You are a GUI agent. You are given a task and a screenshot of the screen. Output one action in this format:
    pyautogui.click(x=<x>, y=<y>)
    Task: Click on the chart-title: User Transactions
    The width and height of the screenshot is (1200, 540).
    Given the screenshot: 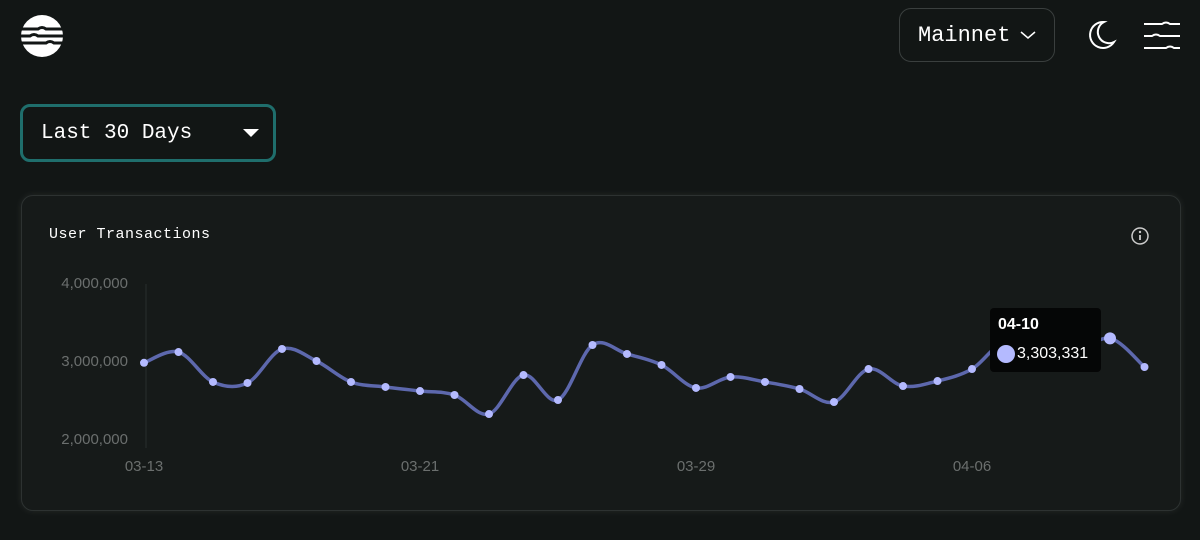 What is the action you would take?
    pyautogui.click(x=130, y=234)
    